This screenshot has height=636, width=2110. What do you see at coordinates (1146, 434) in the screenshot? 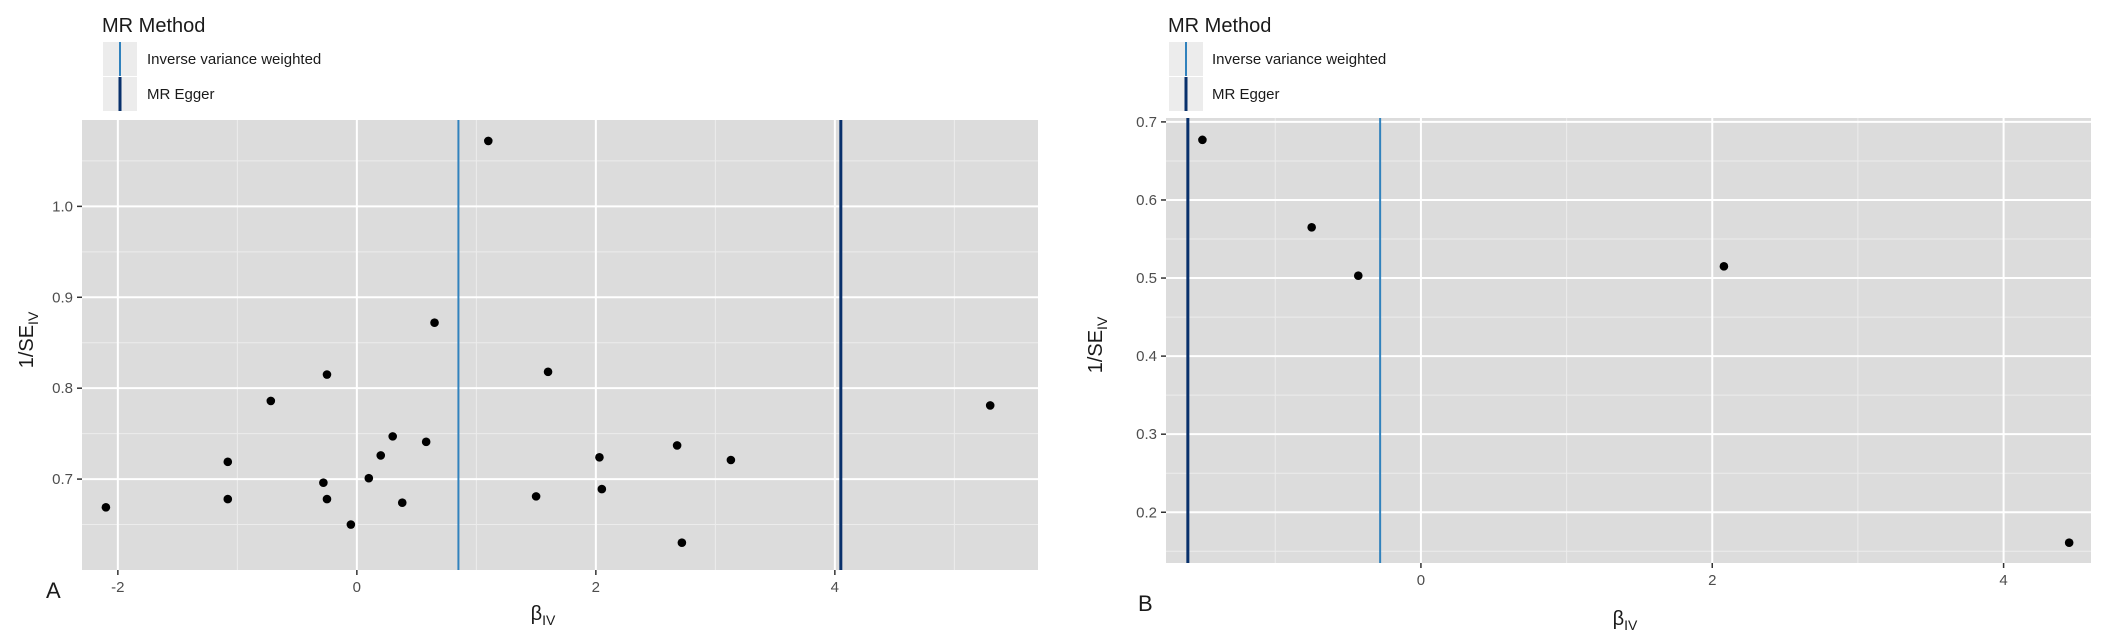
I see `y-tick-label: 0.3` at bounding box center [1146, 434].